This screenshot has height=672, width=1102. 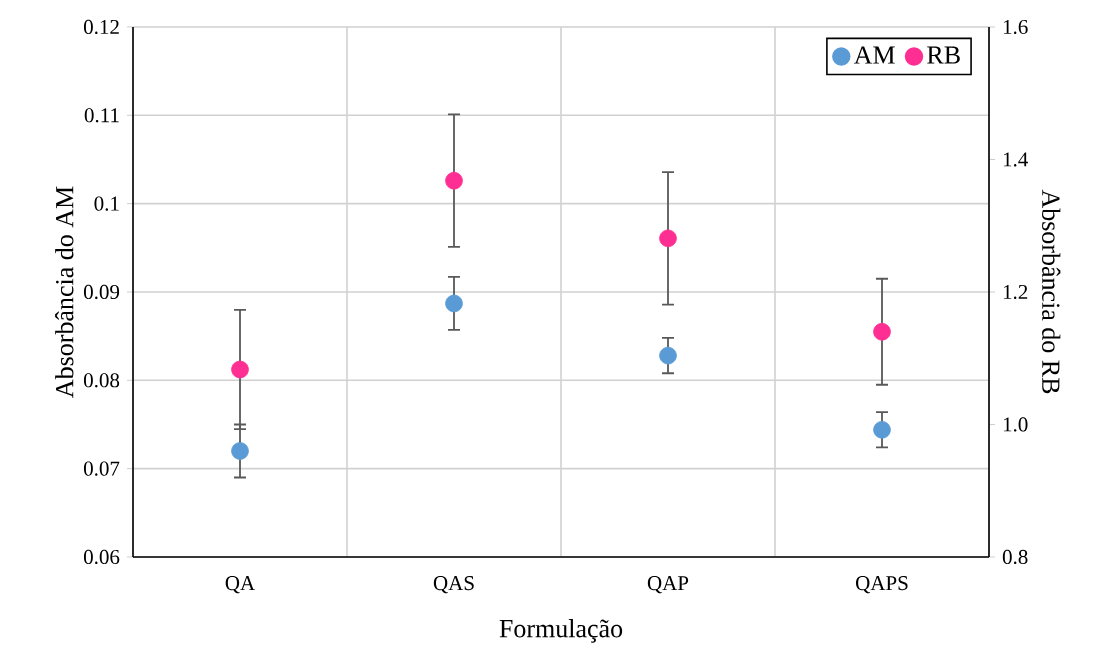 I want to click on x-tick-label: QA, so click(x=240, y=585).